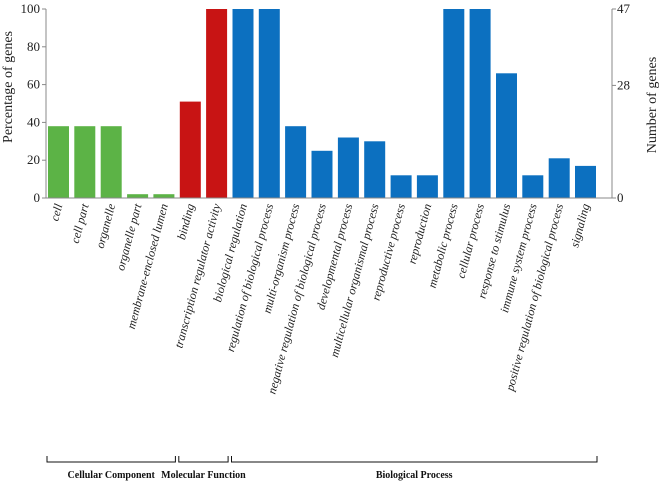  Describe the element at coordinates (111, 162) in the screenshot. I see `bar-organelle` at that location.